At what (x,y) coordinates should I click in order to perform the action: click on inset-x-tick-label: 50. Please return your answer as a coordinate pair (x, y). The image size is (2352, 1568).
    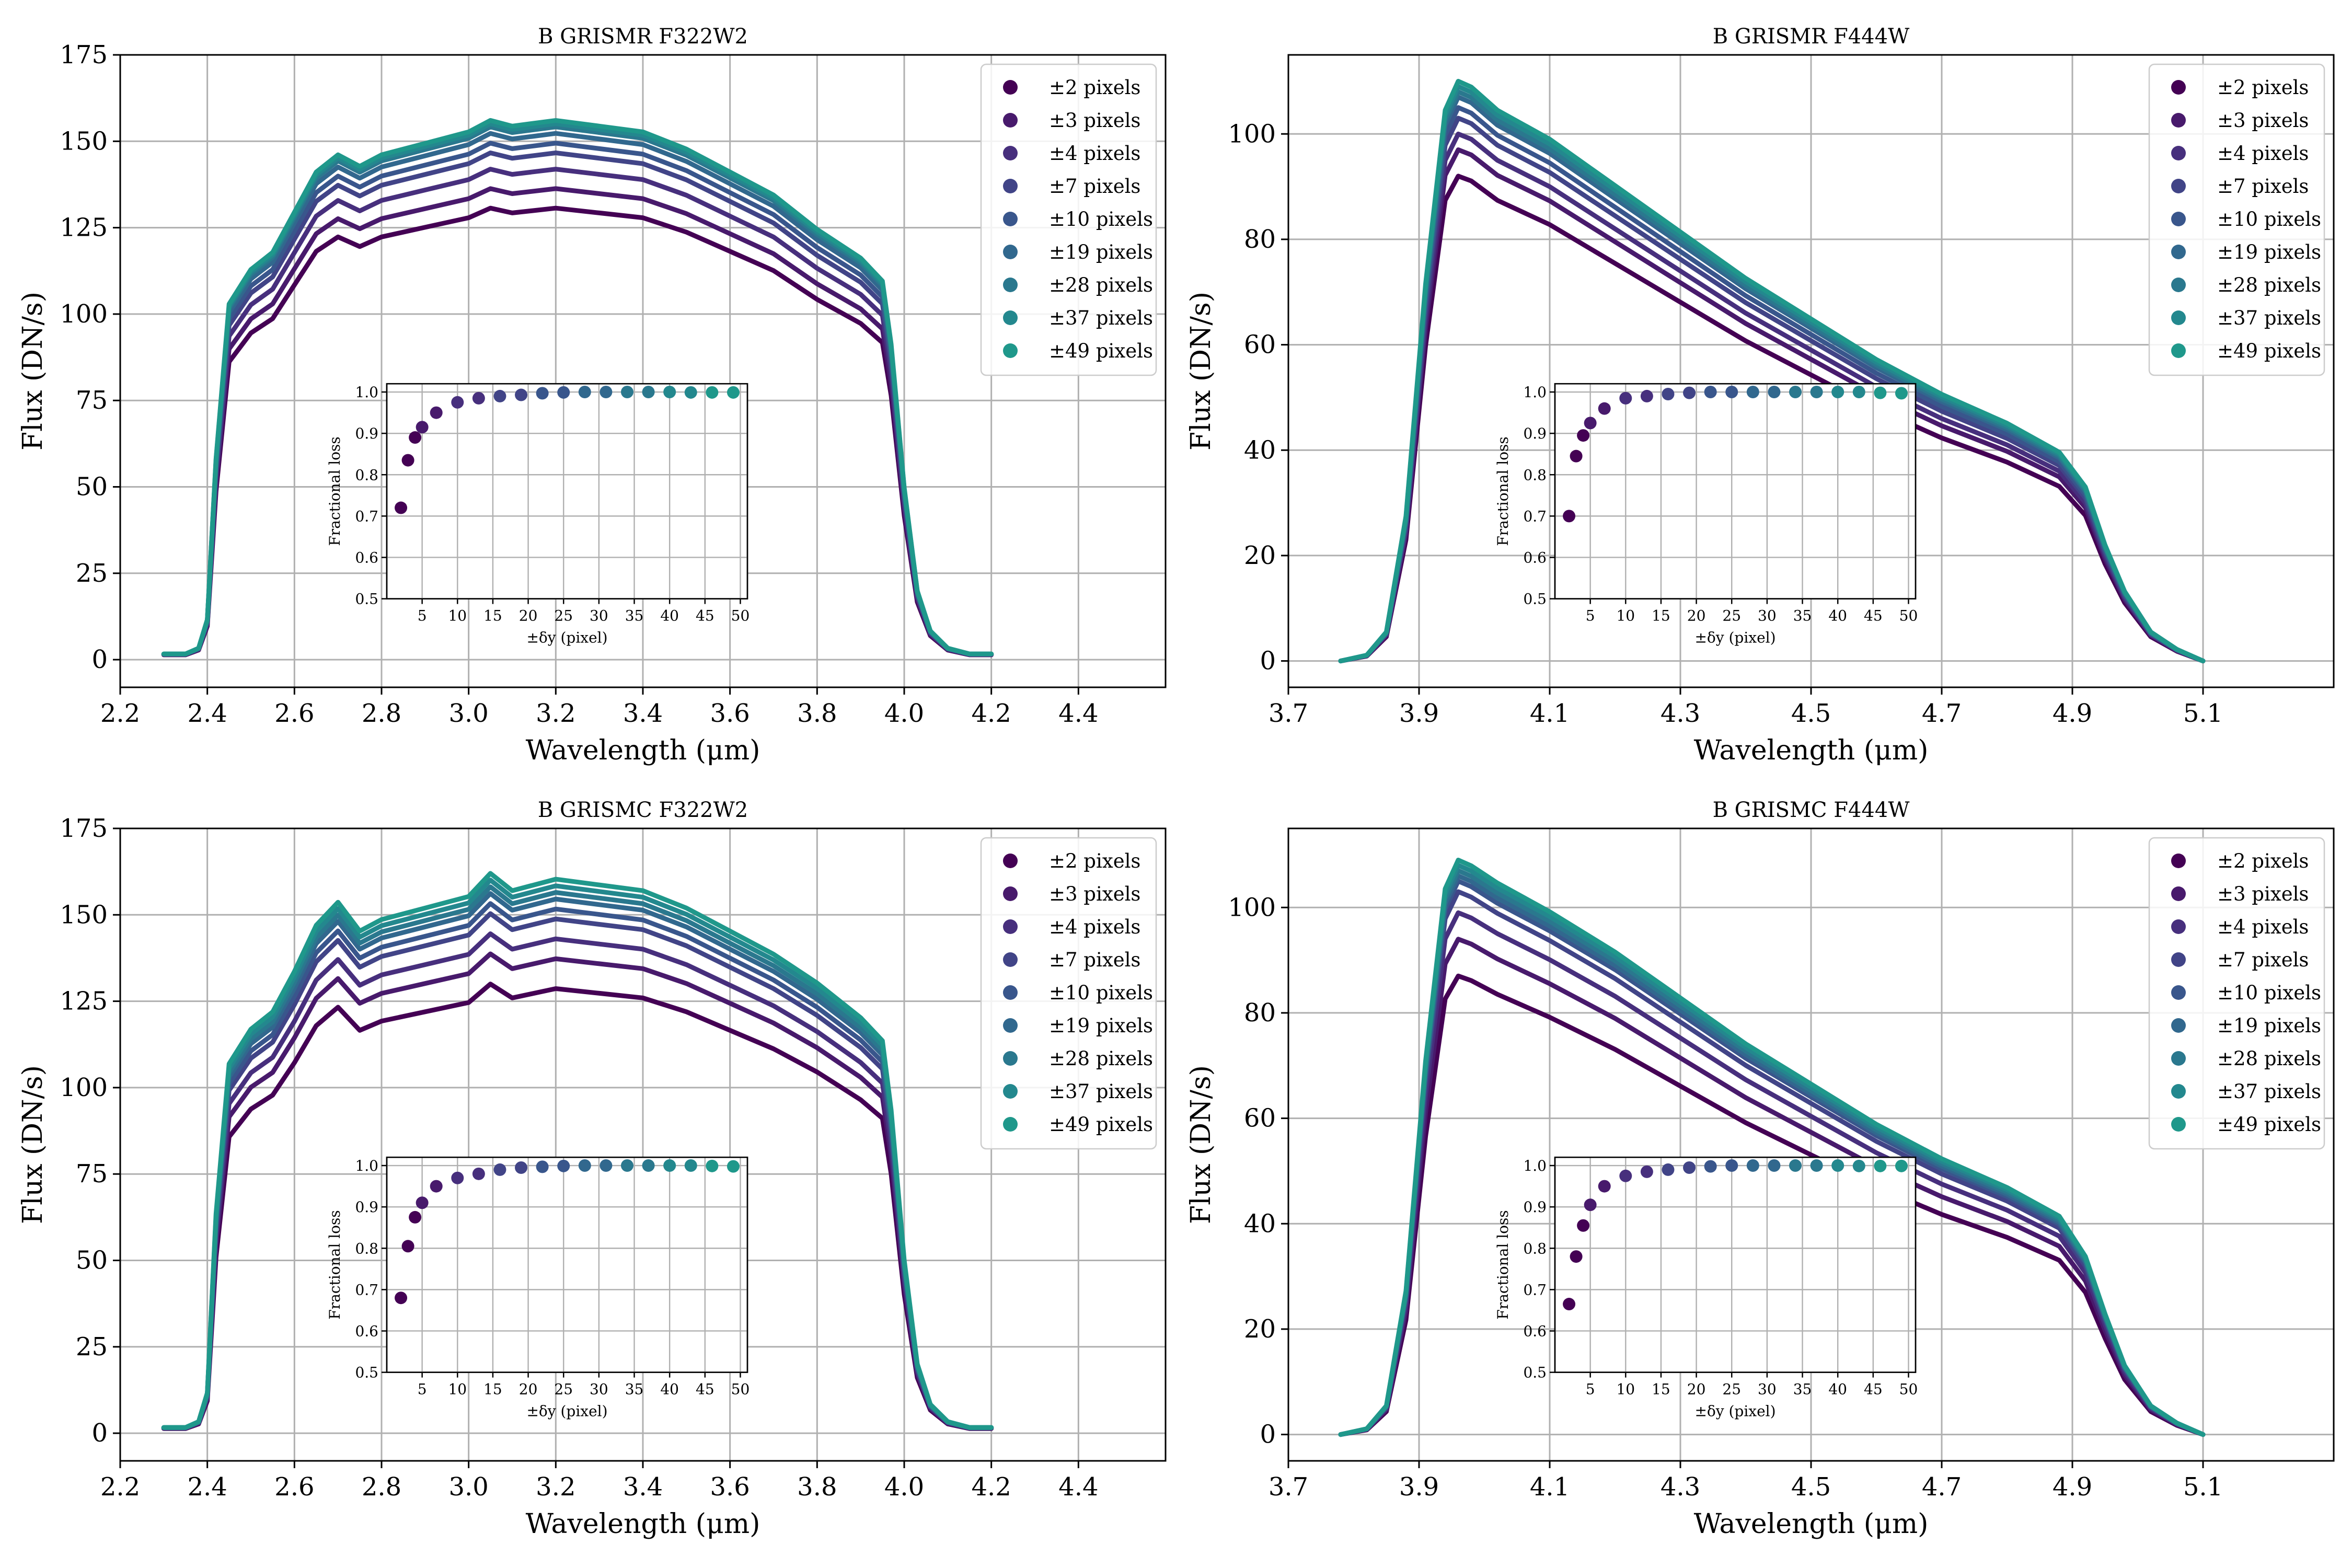
    Looking at the image, I should click on (1908, 1389).